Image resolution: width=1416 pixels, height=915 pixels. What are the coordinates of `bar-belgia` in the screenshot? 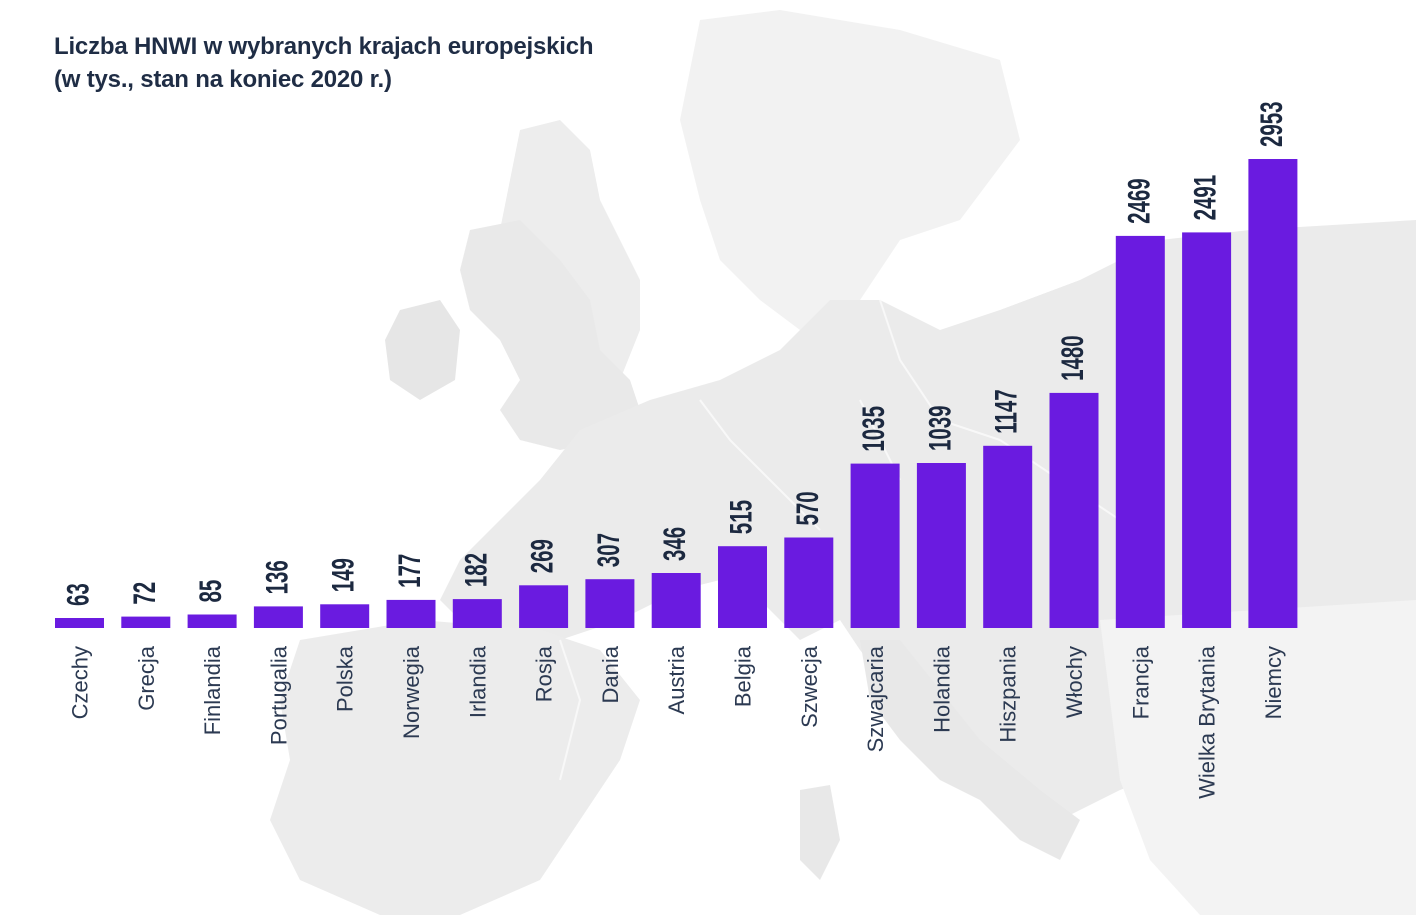 It's located at (742, 587).